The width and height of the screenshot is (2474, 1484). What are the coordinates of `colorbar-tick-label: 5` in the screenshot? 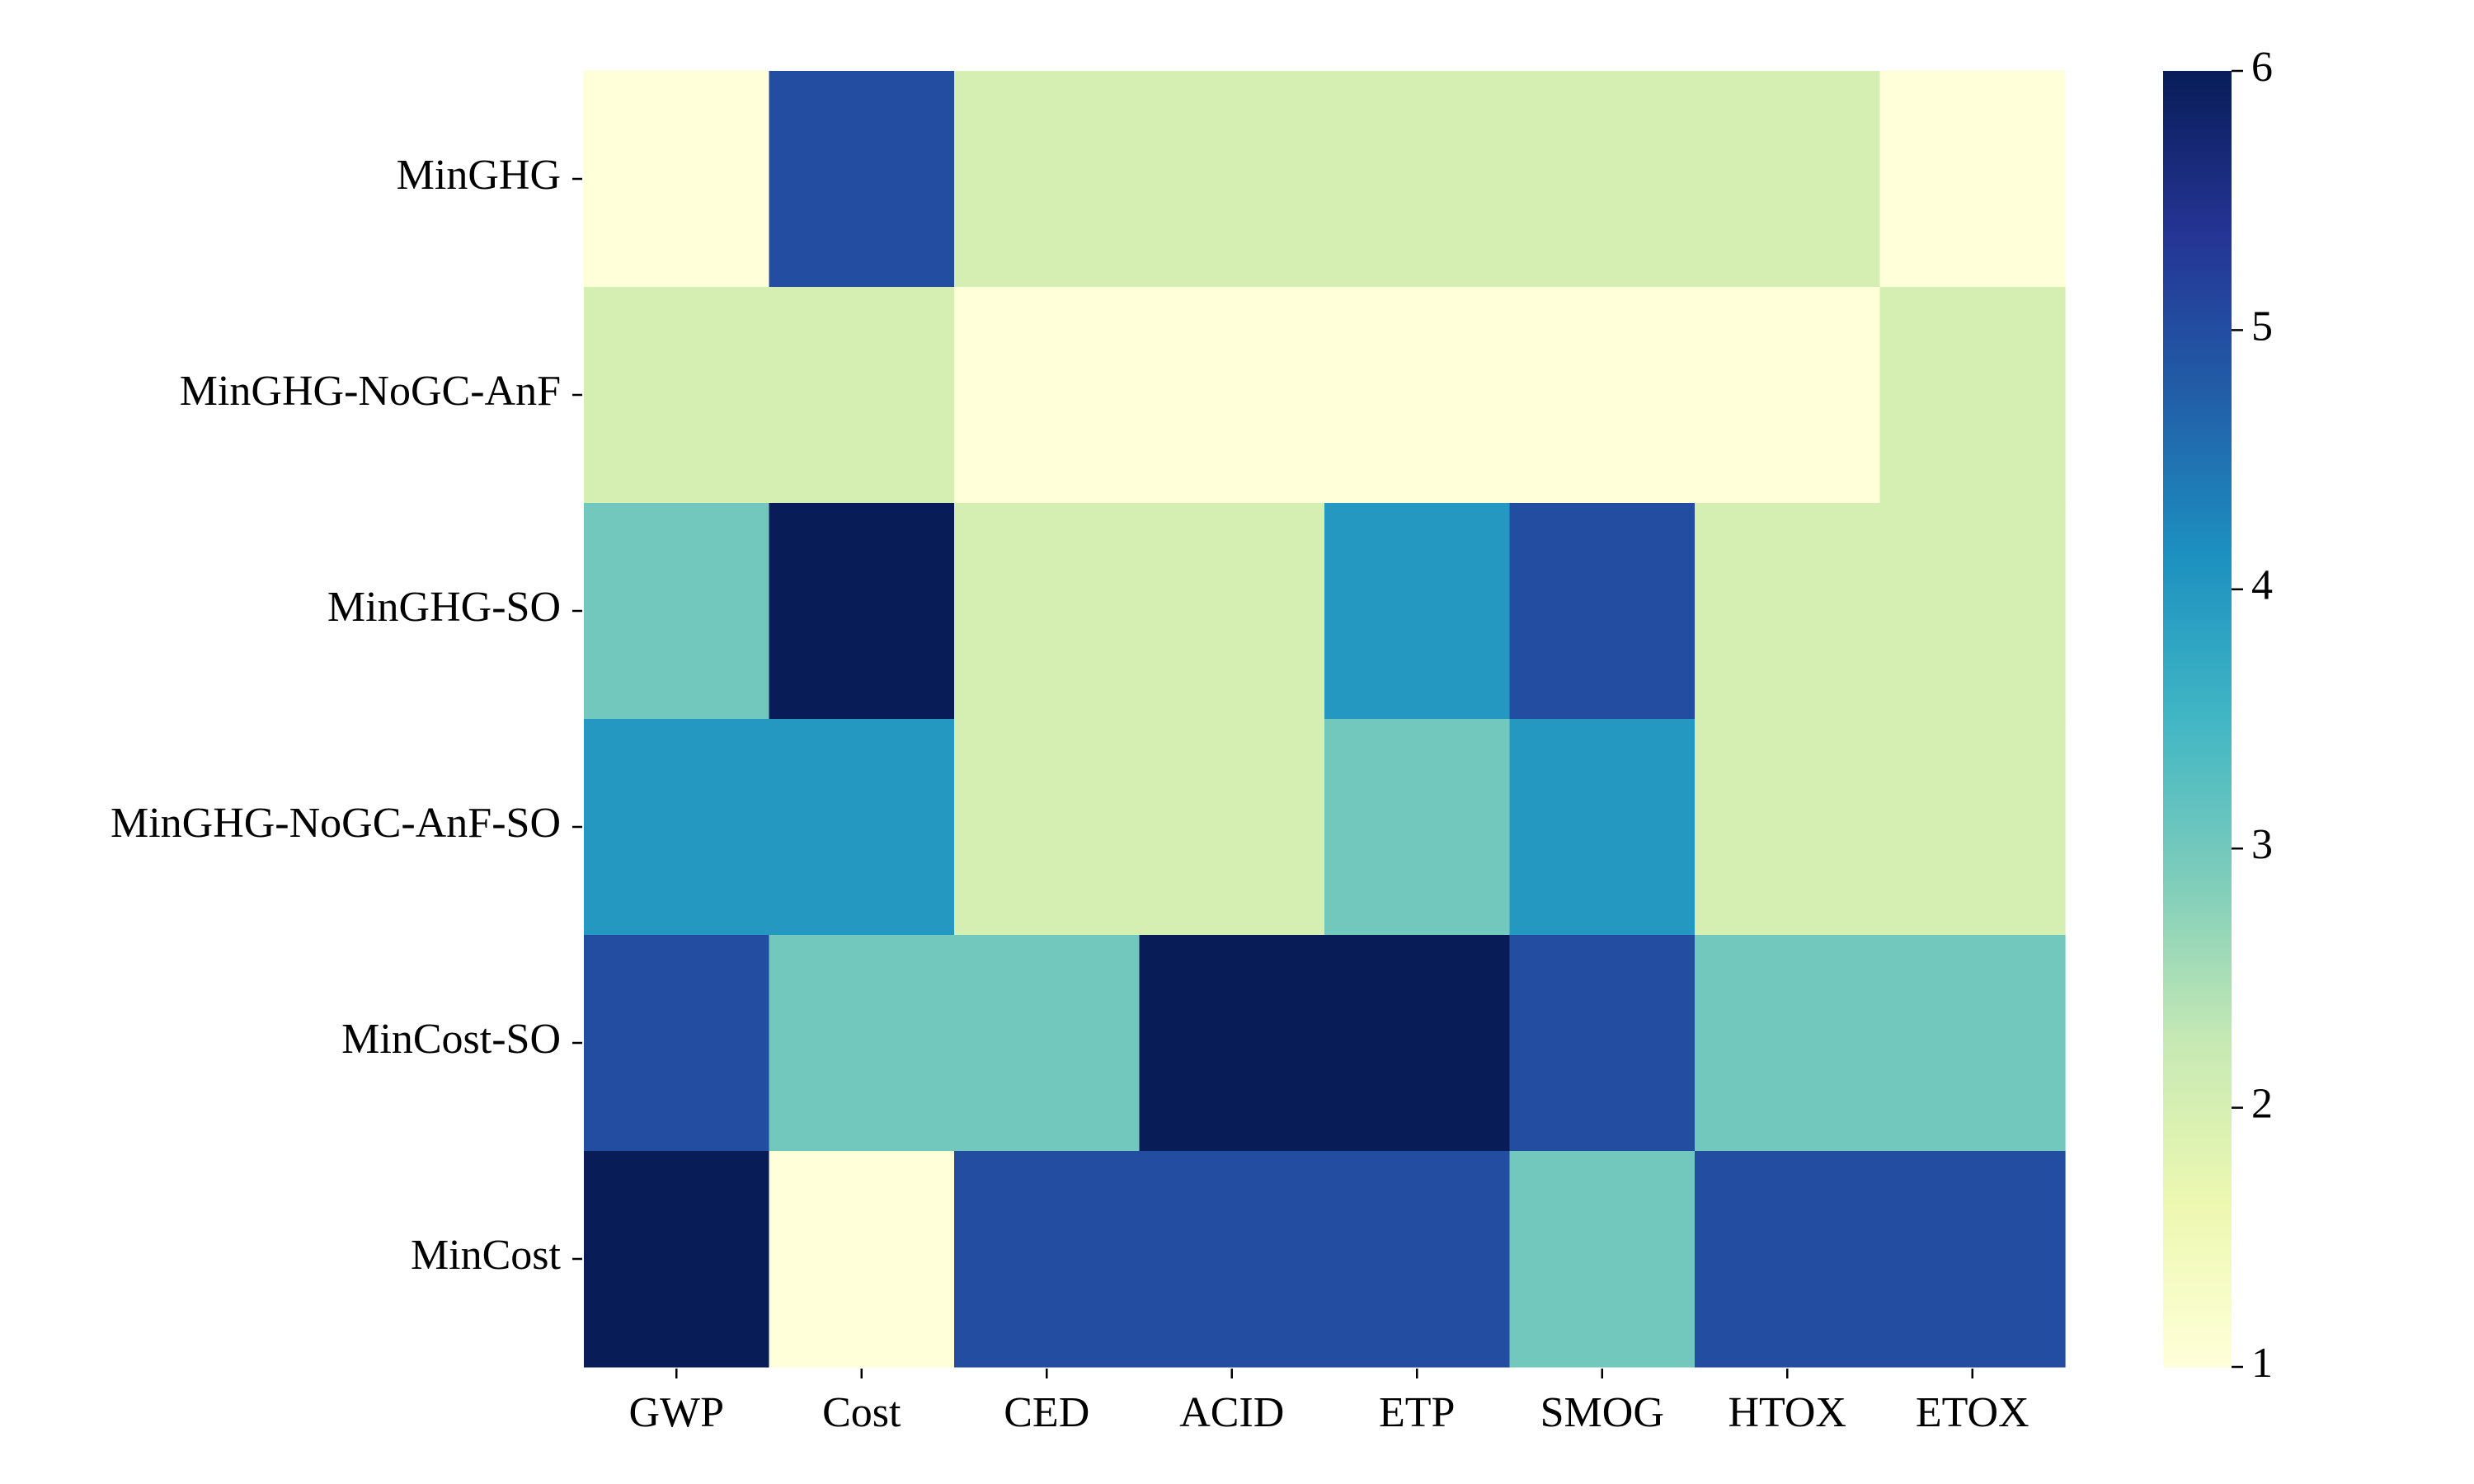 It's located at (2262, 326).